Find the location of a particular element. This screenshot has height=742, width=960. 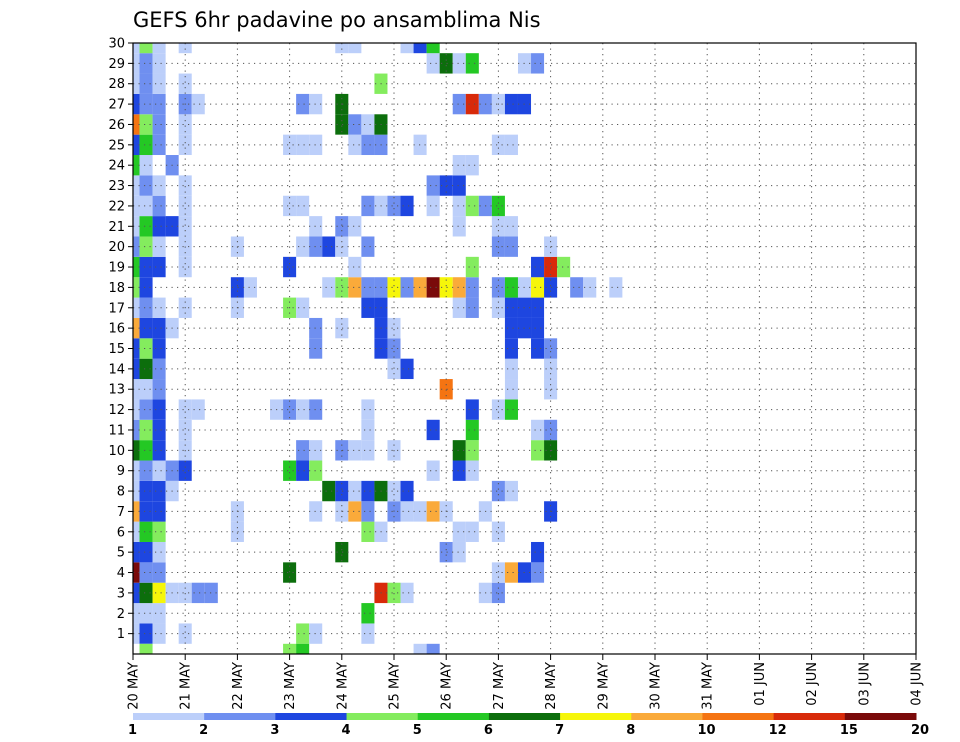

x-tick-label: 27 MAY is located at coordinates (499, 686).